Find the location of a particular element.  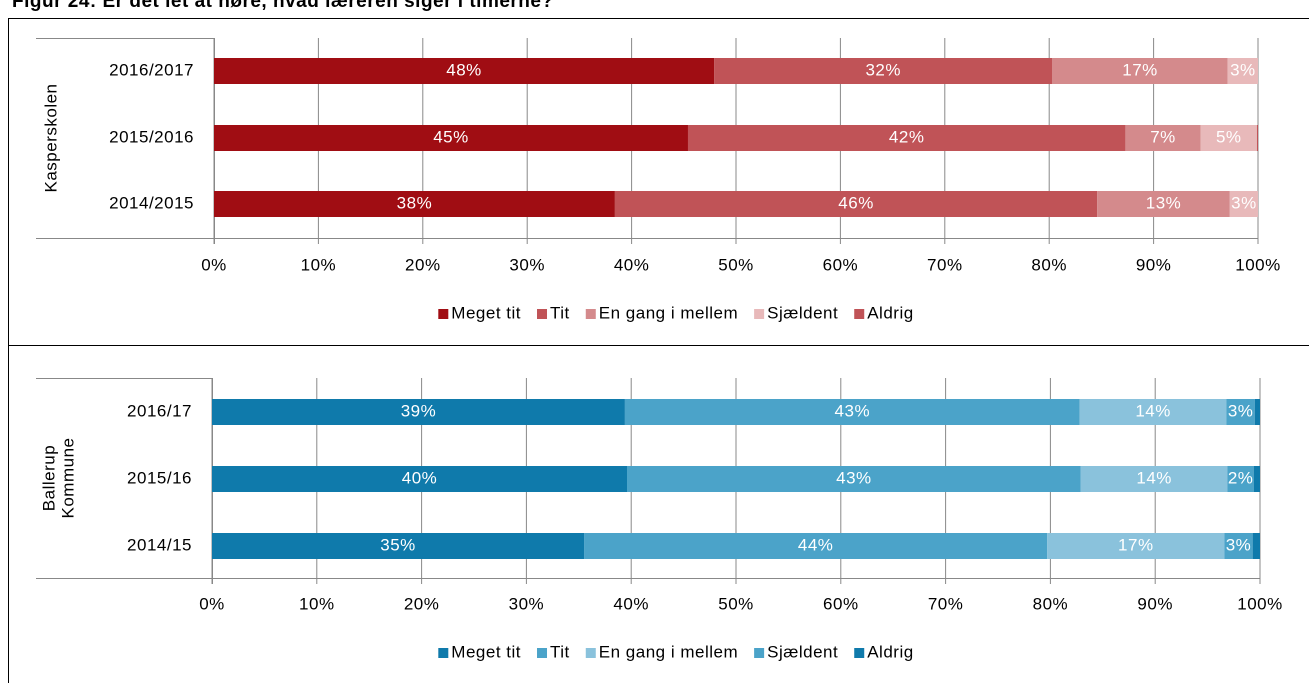

data-label: 32% is located at coordinates (883, 69).